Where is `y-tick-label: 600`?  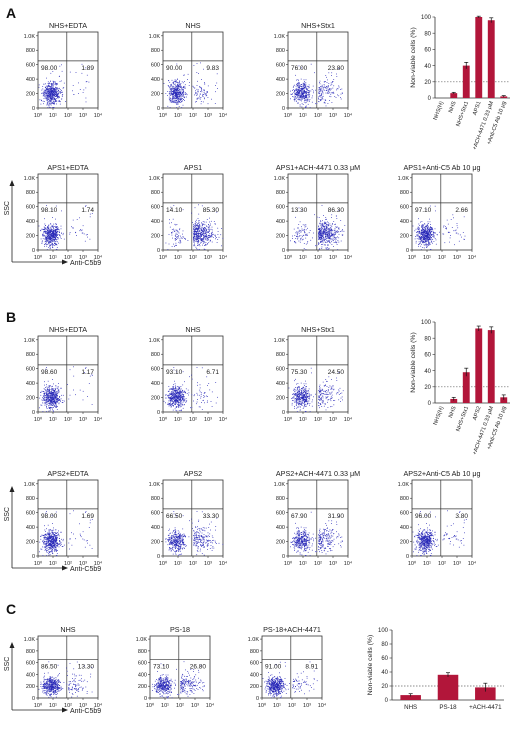
y-tick-label: 600 is located at coordinates (404, 208).